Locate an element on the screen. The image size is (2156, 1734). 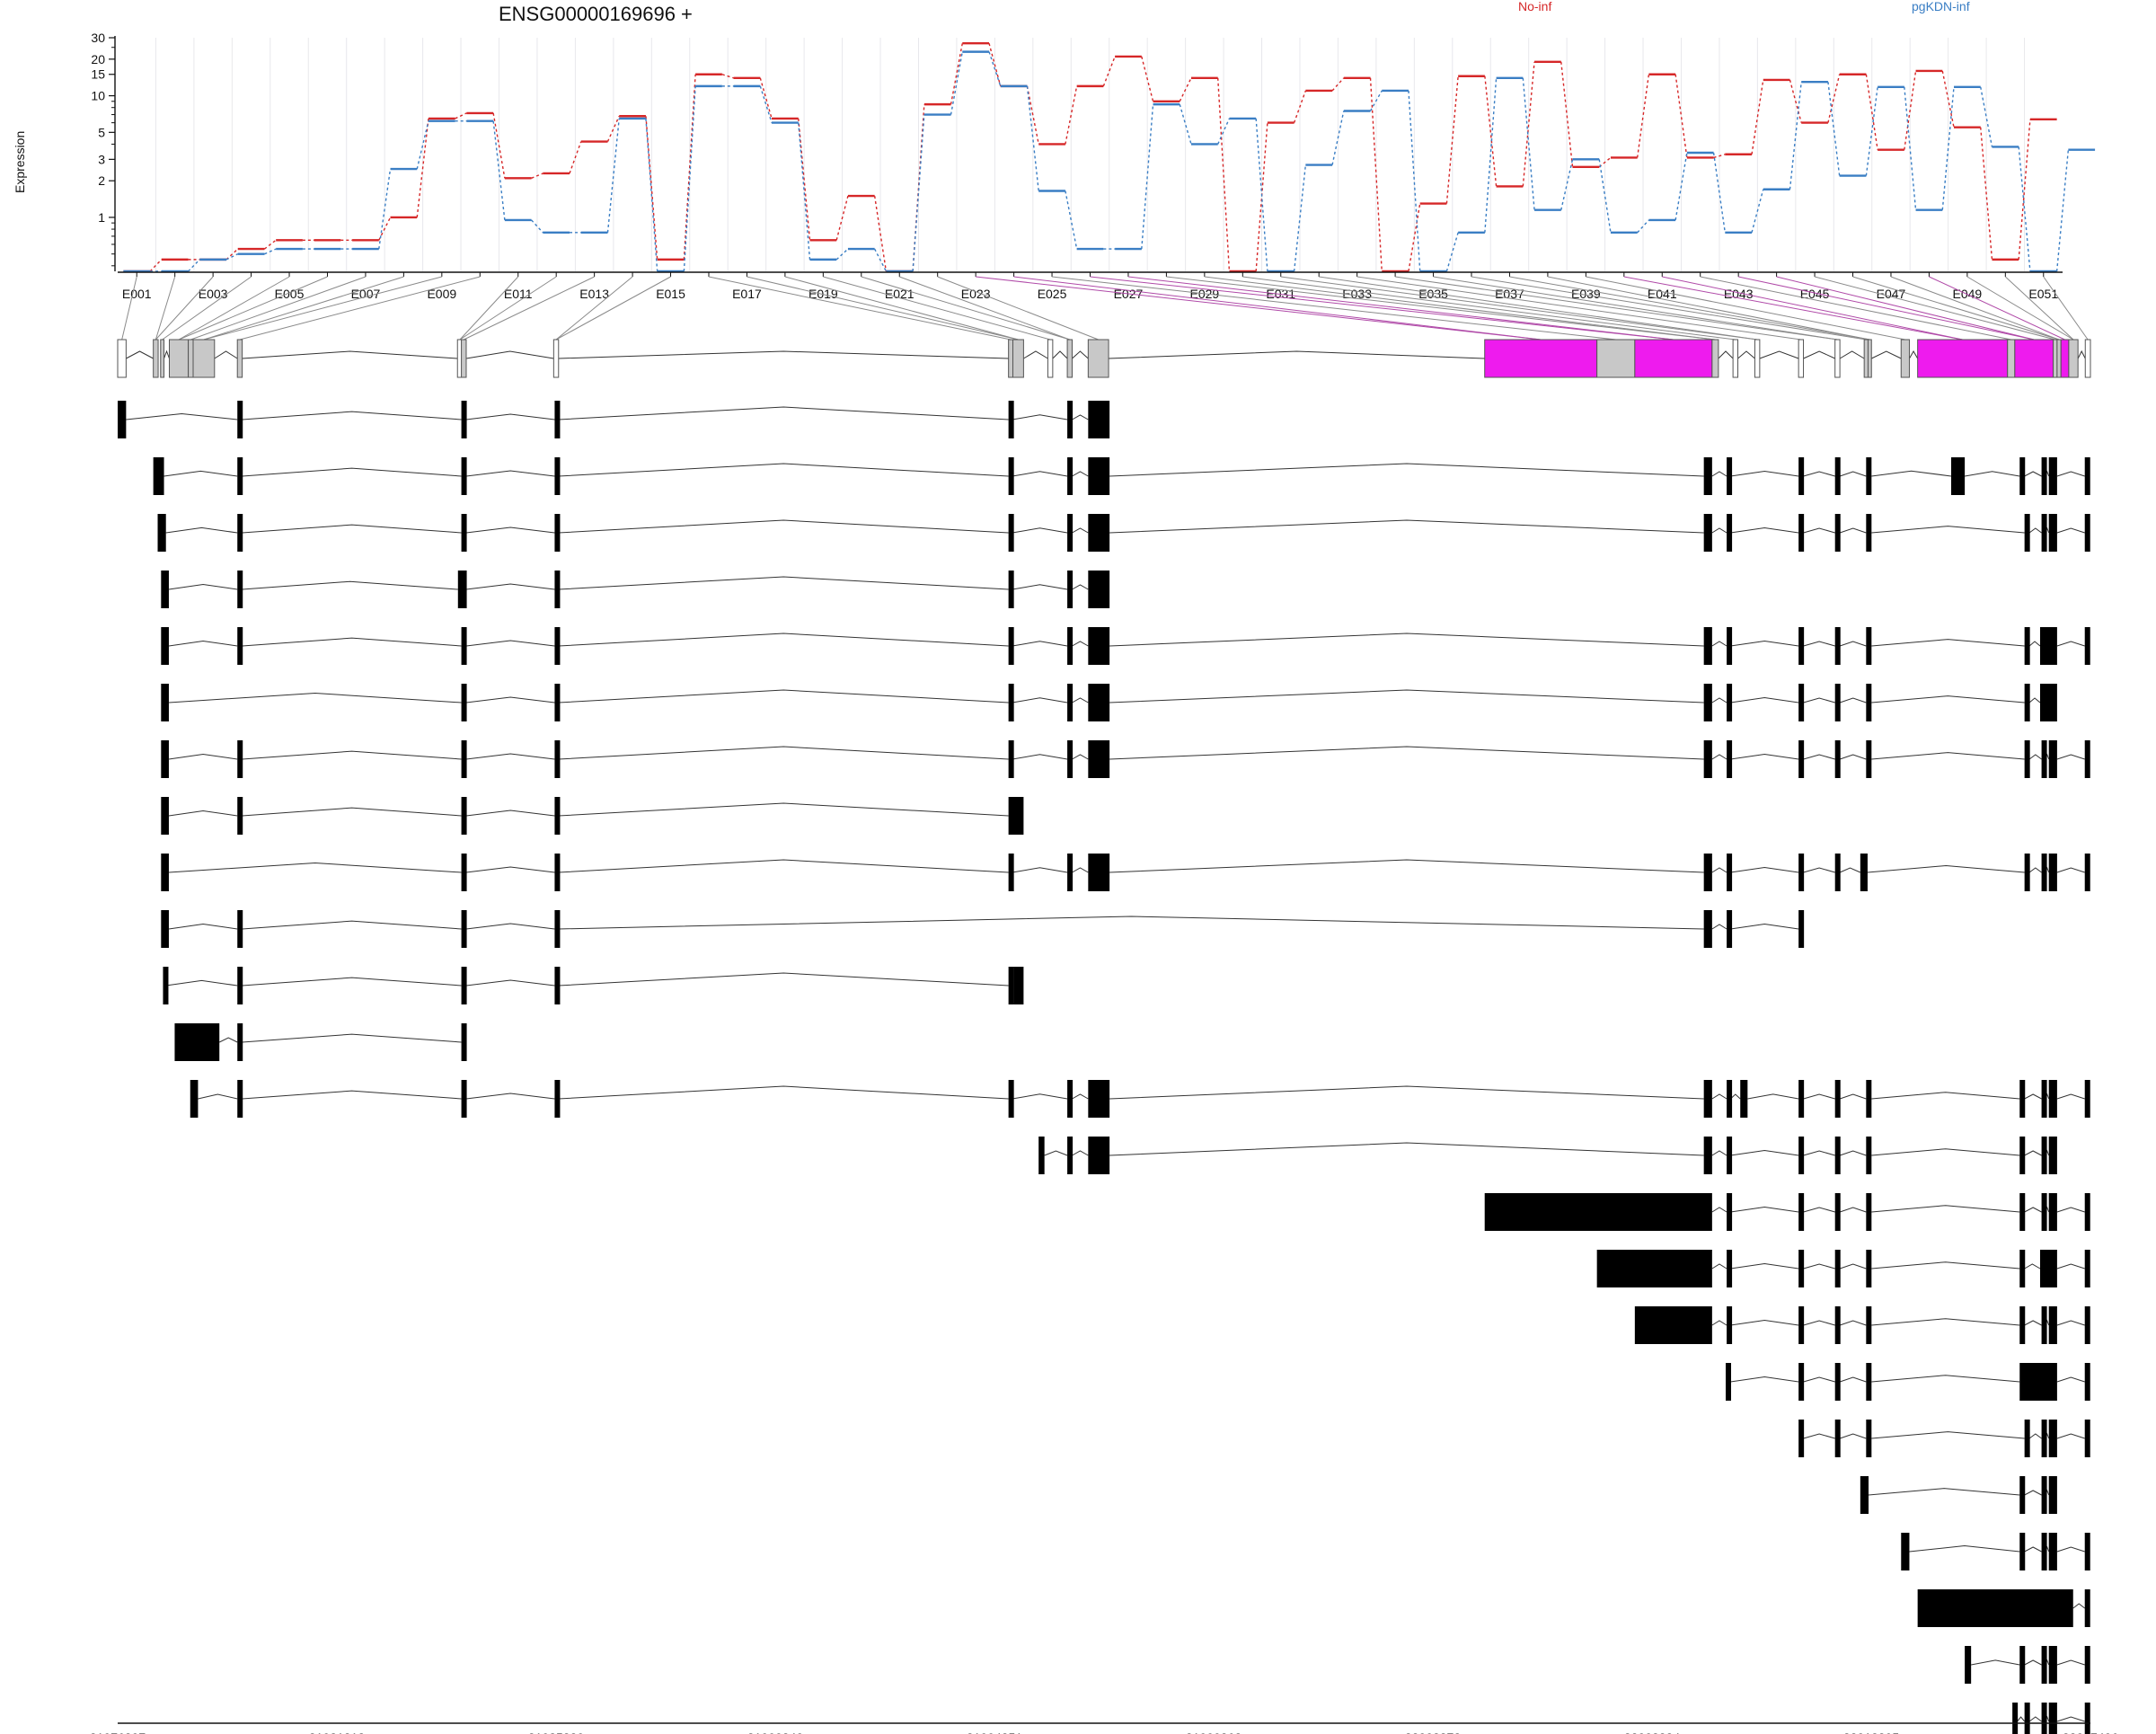
series-no-inf is located at coordinates (1090, 157).